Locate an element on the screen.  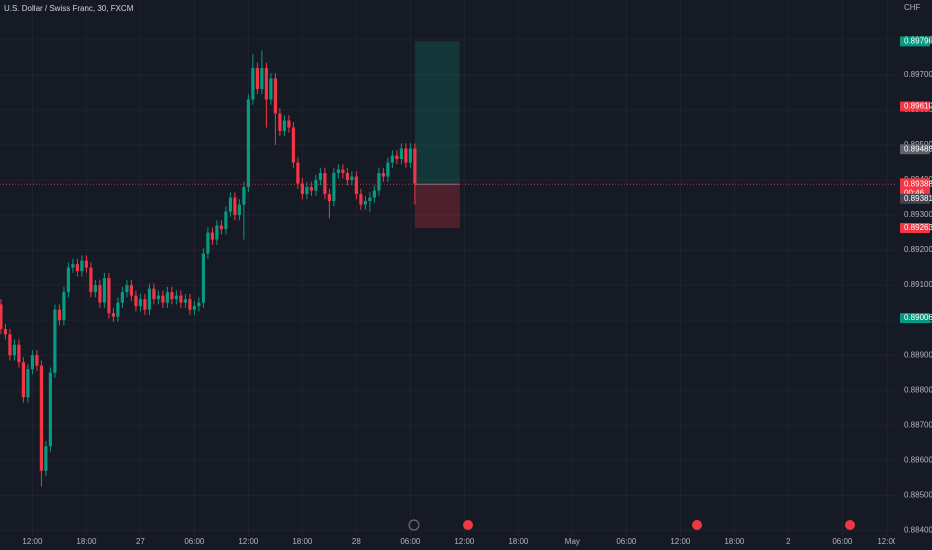
y-tick-label: 0.88500 is located at coordinates (918, 494).